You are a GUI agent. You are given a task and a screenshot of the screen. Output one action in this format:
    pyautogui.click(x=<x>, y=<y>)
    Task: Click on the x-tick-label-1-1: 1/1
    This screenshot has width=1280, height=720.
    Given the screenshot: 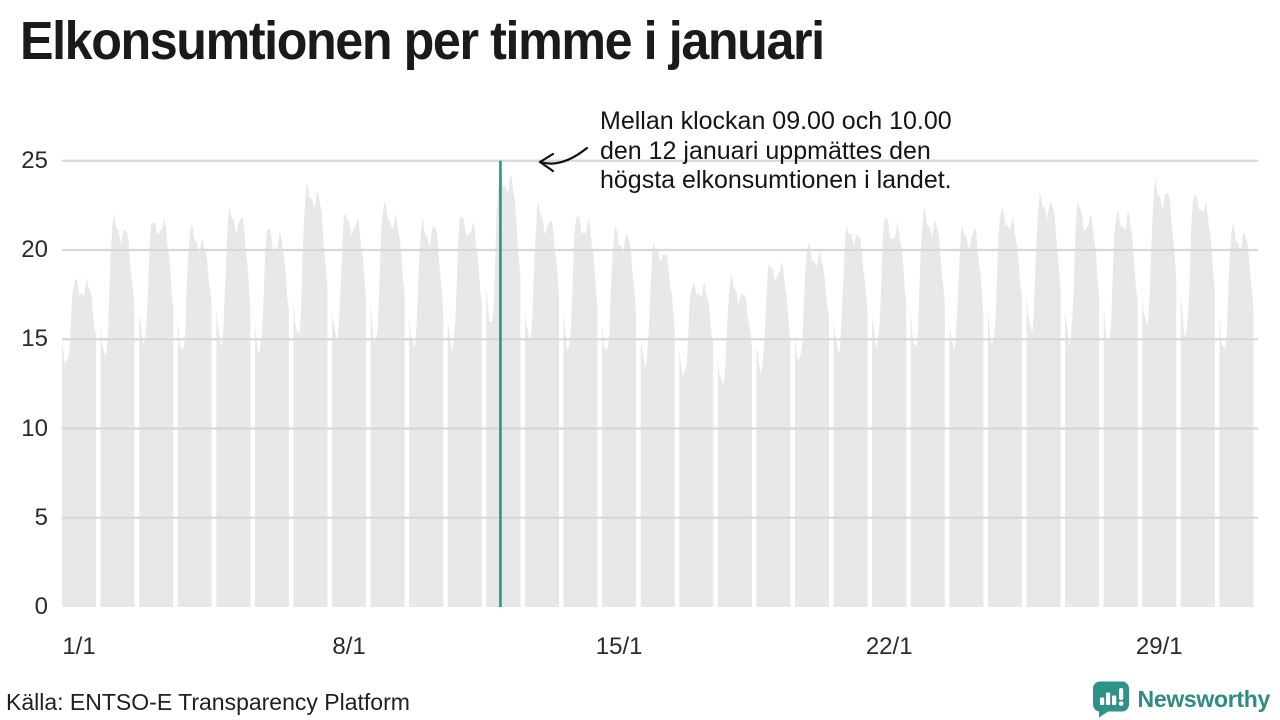 What is the action you would take?
    pyautogui.click(x=79, y=646)
    